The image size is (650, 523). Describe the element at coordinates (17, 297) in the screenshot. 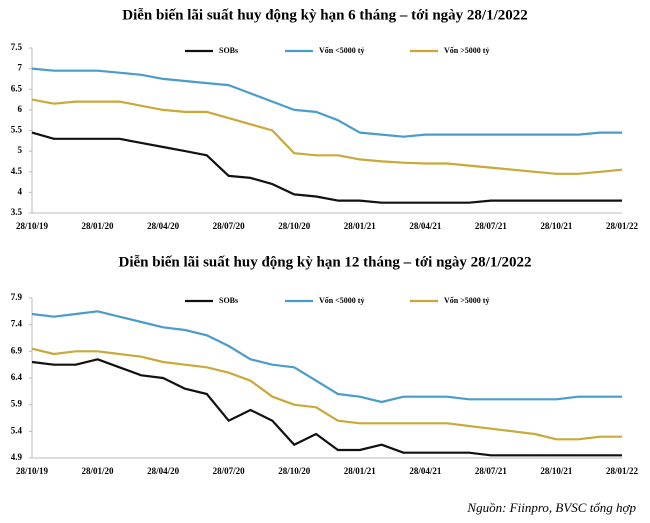

I see `y-tick-label: 7.9` at that location.